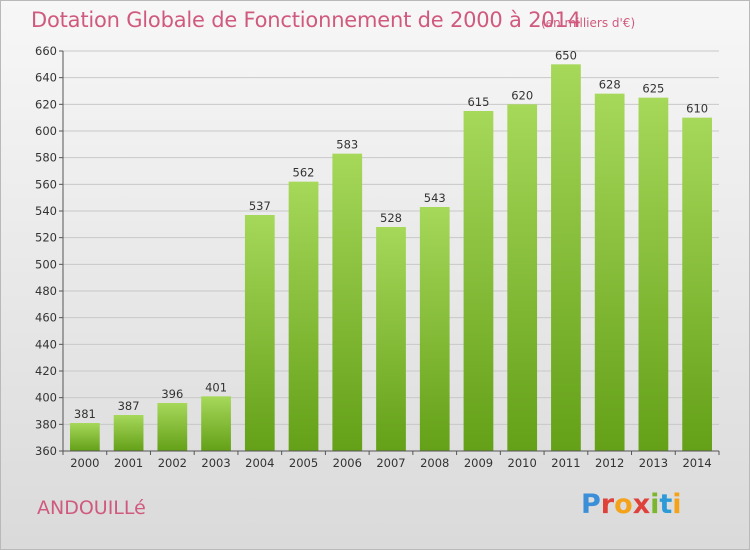  Describe the element at coordinates (304, 173) in the screenshot. I see `data-label-2005: 562` at that location.